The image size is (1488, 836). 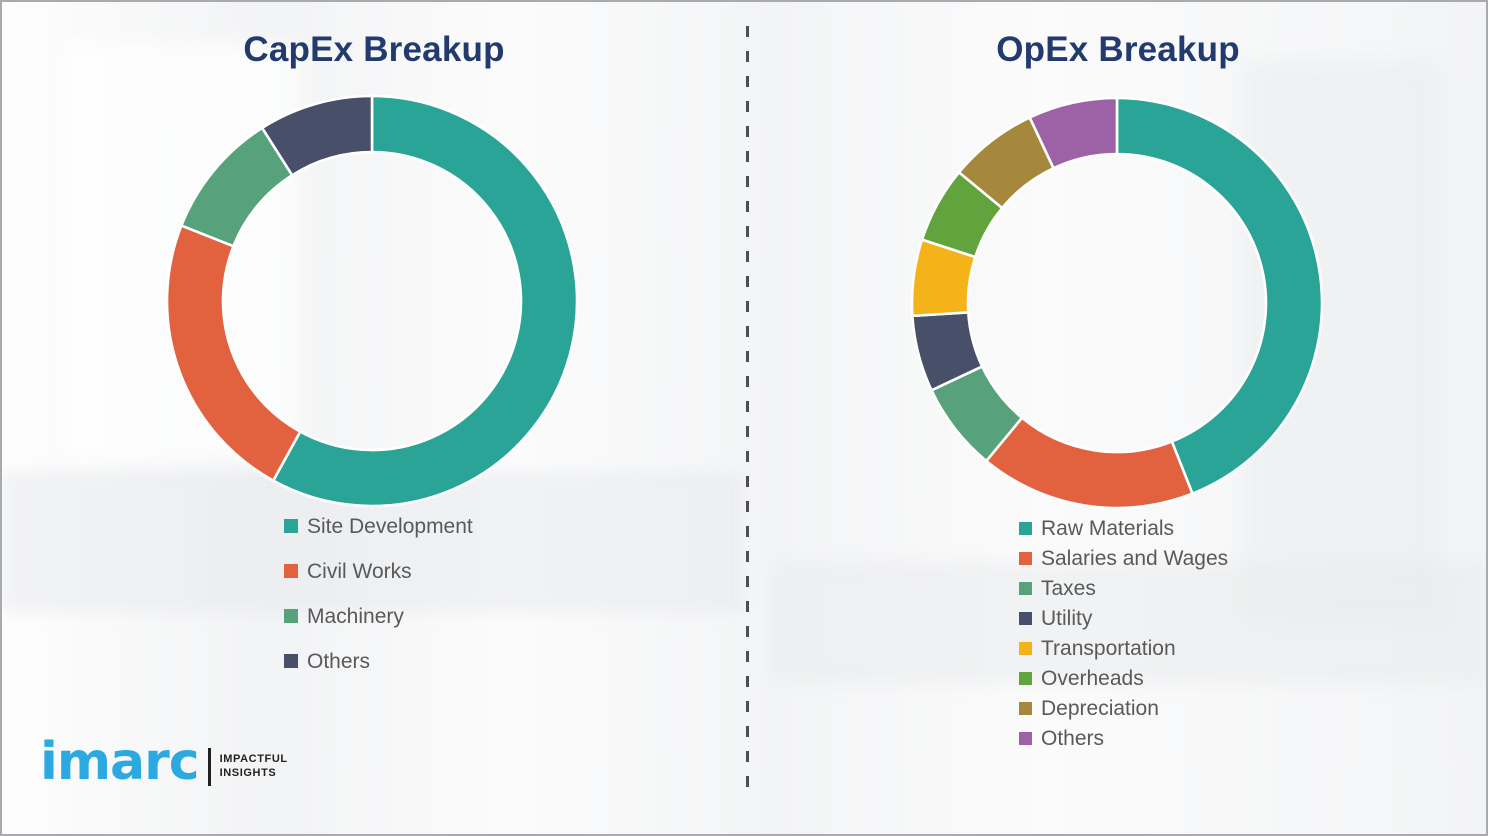 I want to click on legend-item-machinery: Machinery, so click(x=378, y=616).